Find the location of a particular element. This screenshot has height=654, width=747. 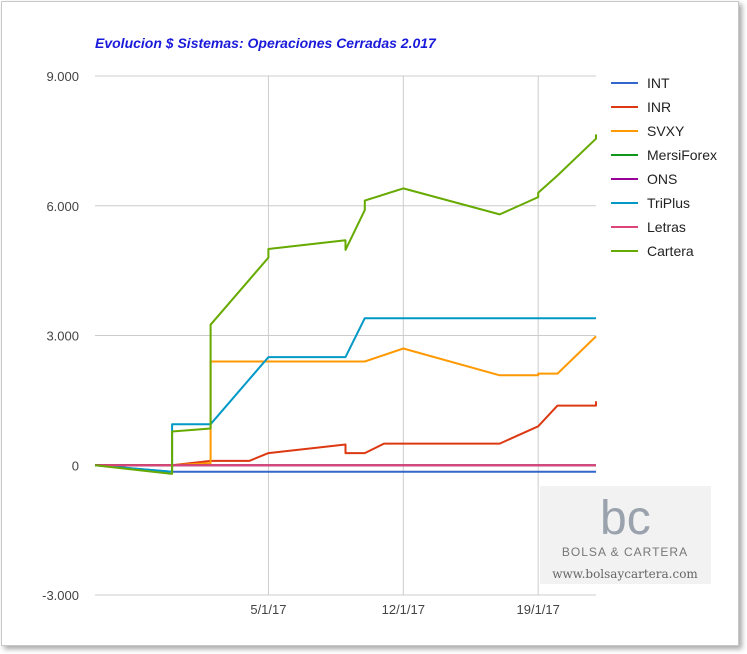

y-tick-label: 3.000 is located at coordinates (62, 336).